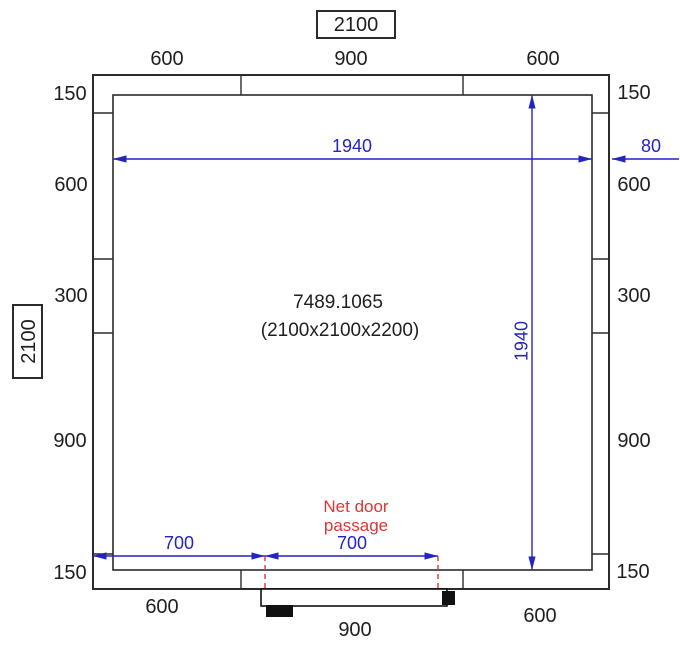  Describe the element at coordinates (521, 341) in the screenshot. I see `inner-depth-dim-label: 1940` at that location.